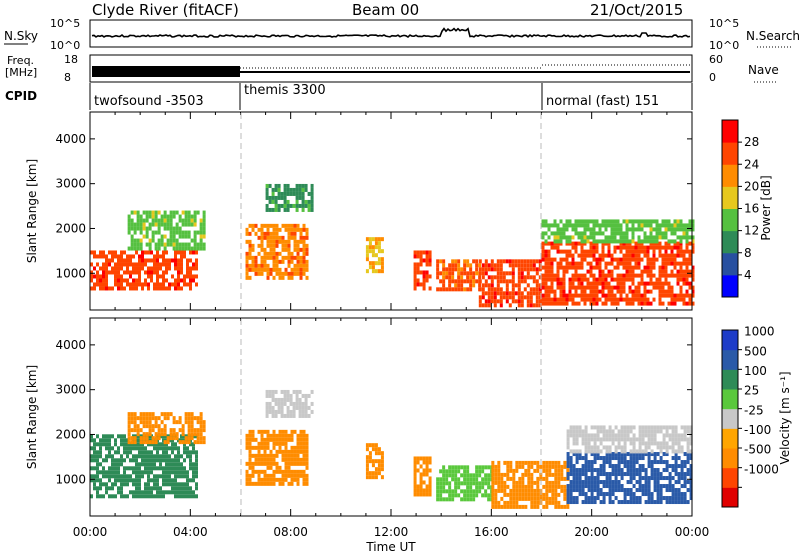 The height and width of the screenshot is (554, 800). What do you see at coordinates (759, 332) in the screenshot?
I see `velocity-colorbar-tick-label: 1000` at bounding box center [759, 332].